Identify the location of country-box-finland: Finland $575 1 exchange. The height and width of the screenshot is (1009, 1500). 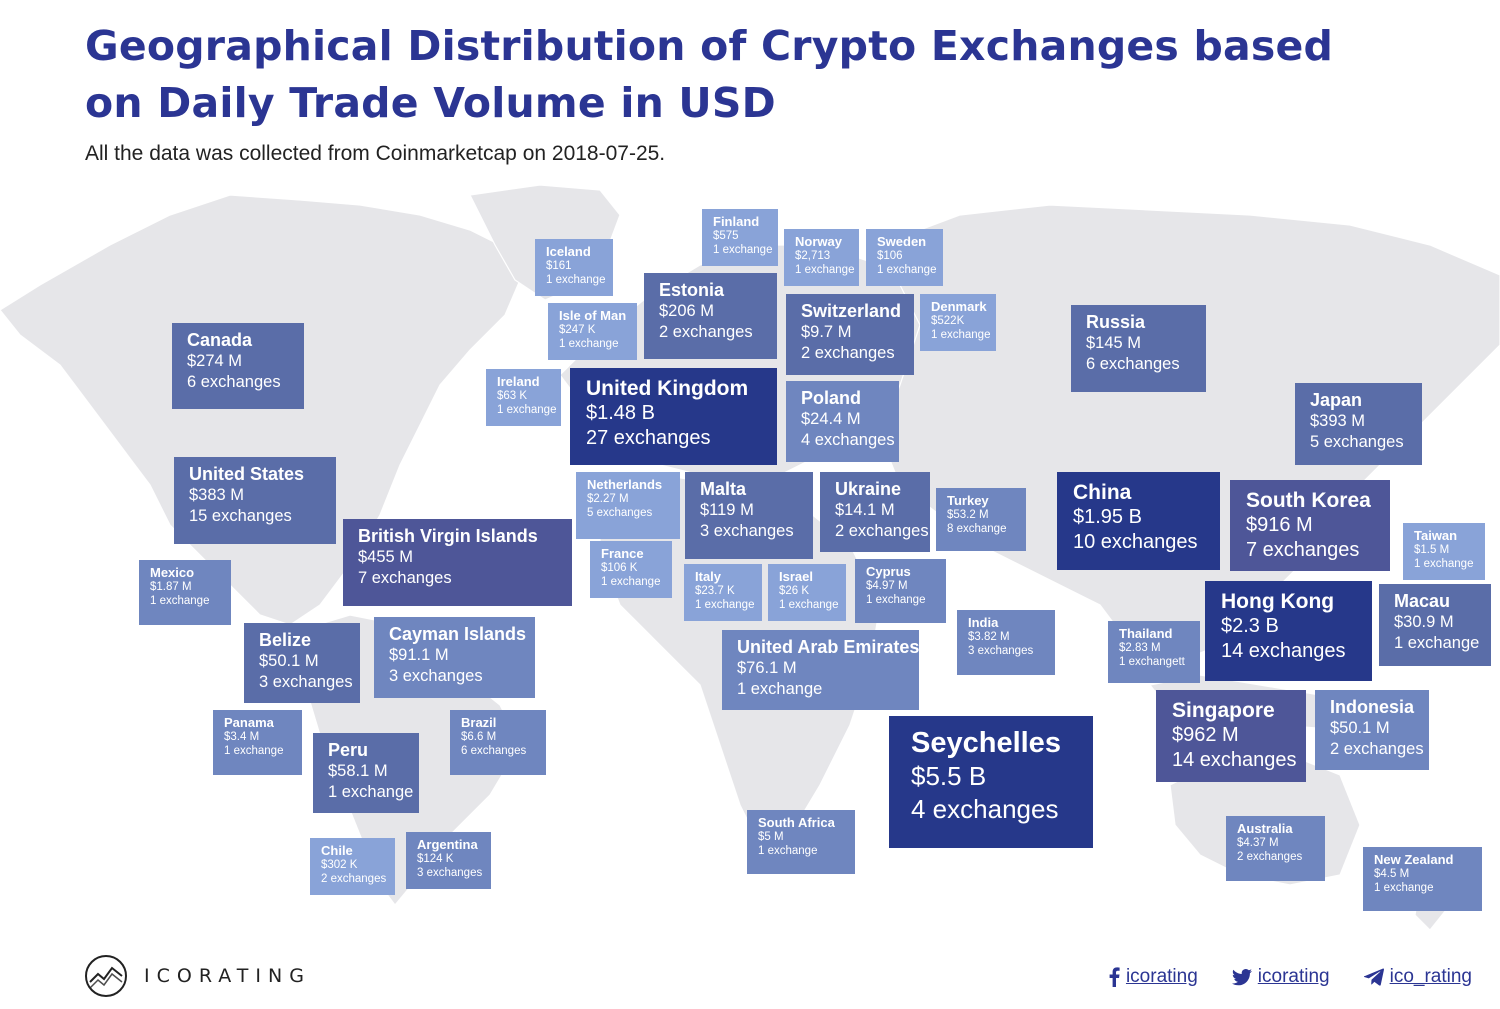
(740, 237).